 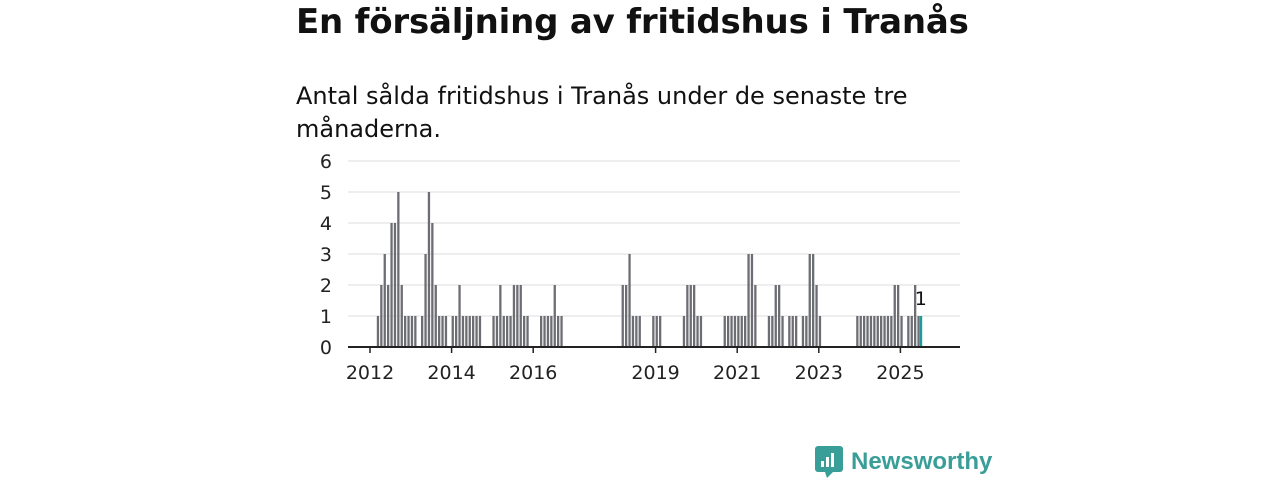 I want to click on x-tick-label: 2016, so click(x=533, y=373).